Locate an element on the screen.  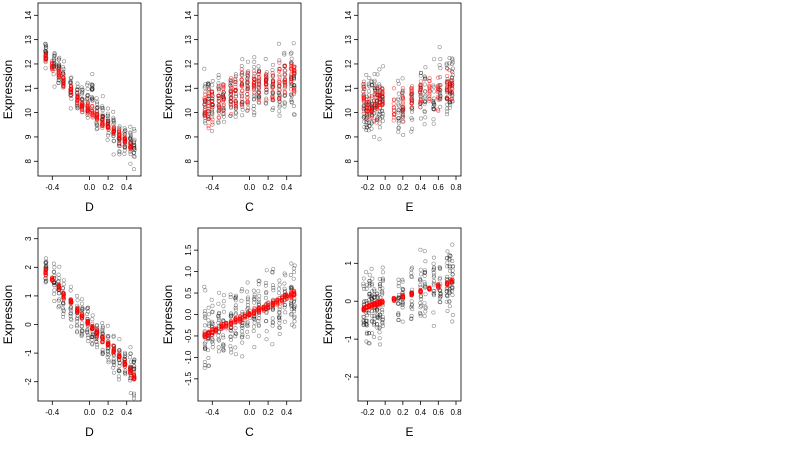
y-tick-label: 1.5 is located at coordinates (188, 250).